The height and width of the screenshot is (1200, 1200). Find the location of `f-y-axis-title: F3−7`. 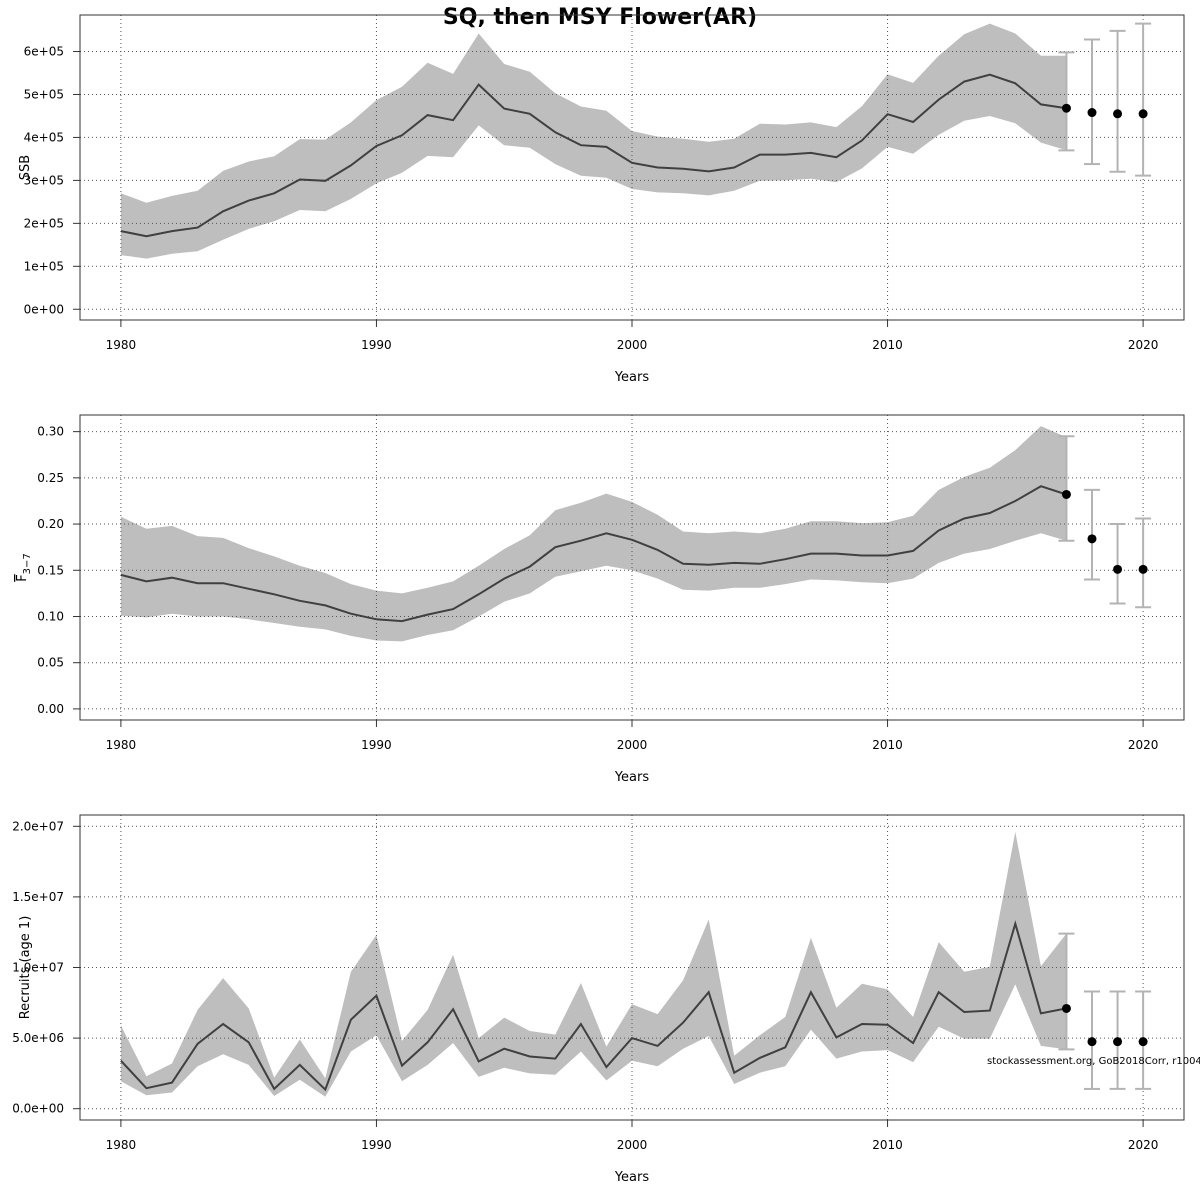

f-y-axis-title: F3−7 is located at coordinates (24, 567).